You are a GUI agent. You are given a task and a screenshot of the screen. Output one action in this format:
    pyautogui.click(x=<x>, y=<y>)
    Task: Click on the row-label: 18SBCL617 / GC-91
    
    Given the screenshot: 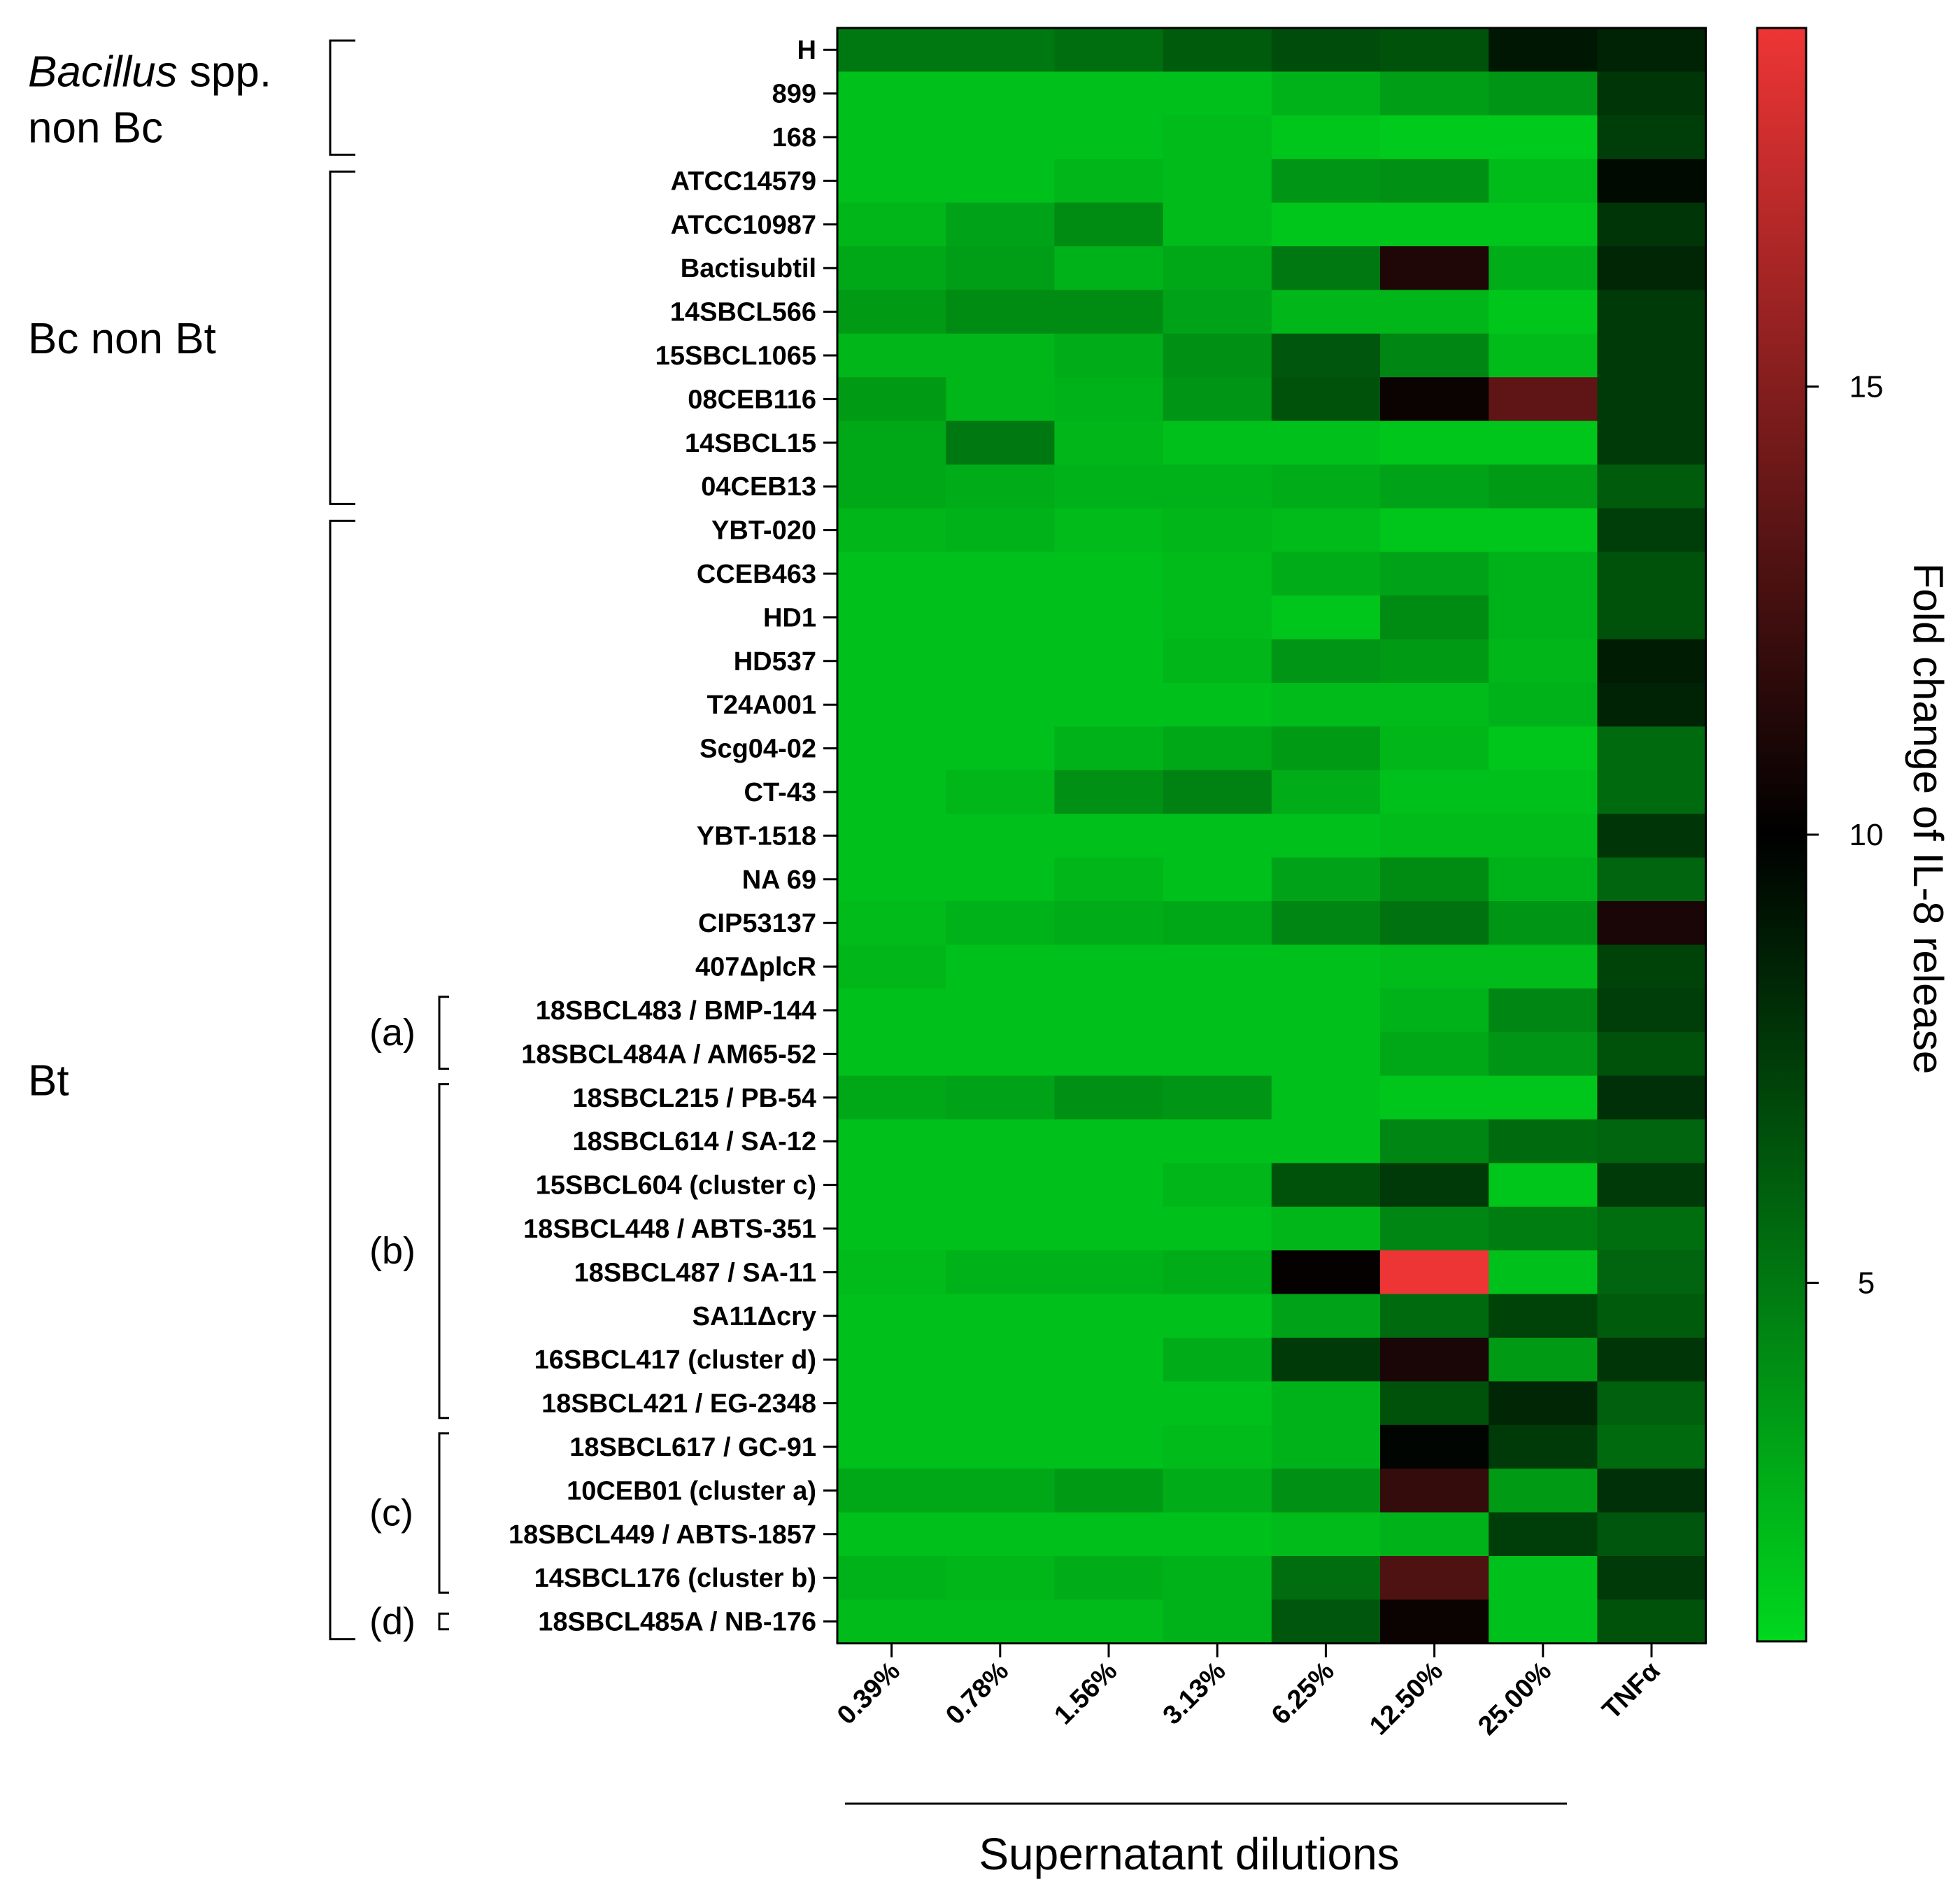 What is the action you would take?
    pyautogui.click(x=692, y=1447)
    